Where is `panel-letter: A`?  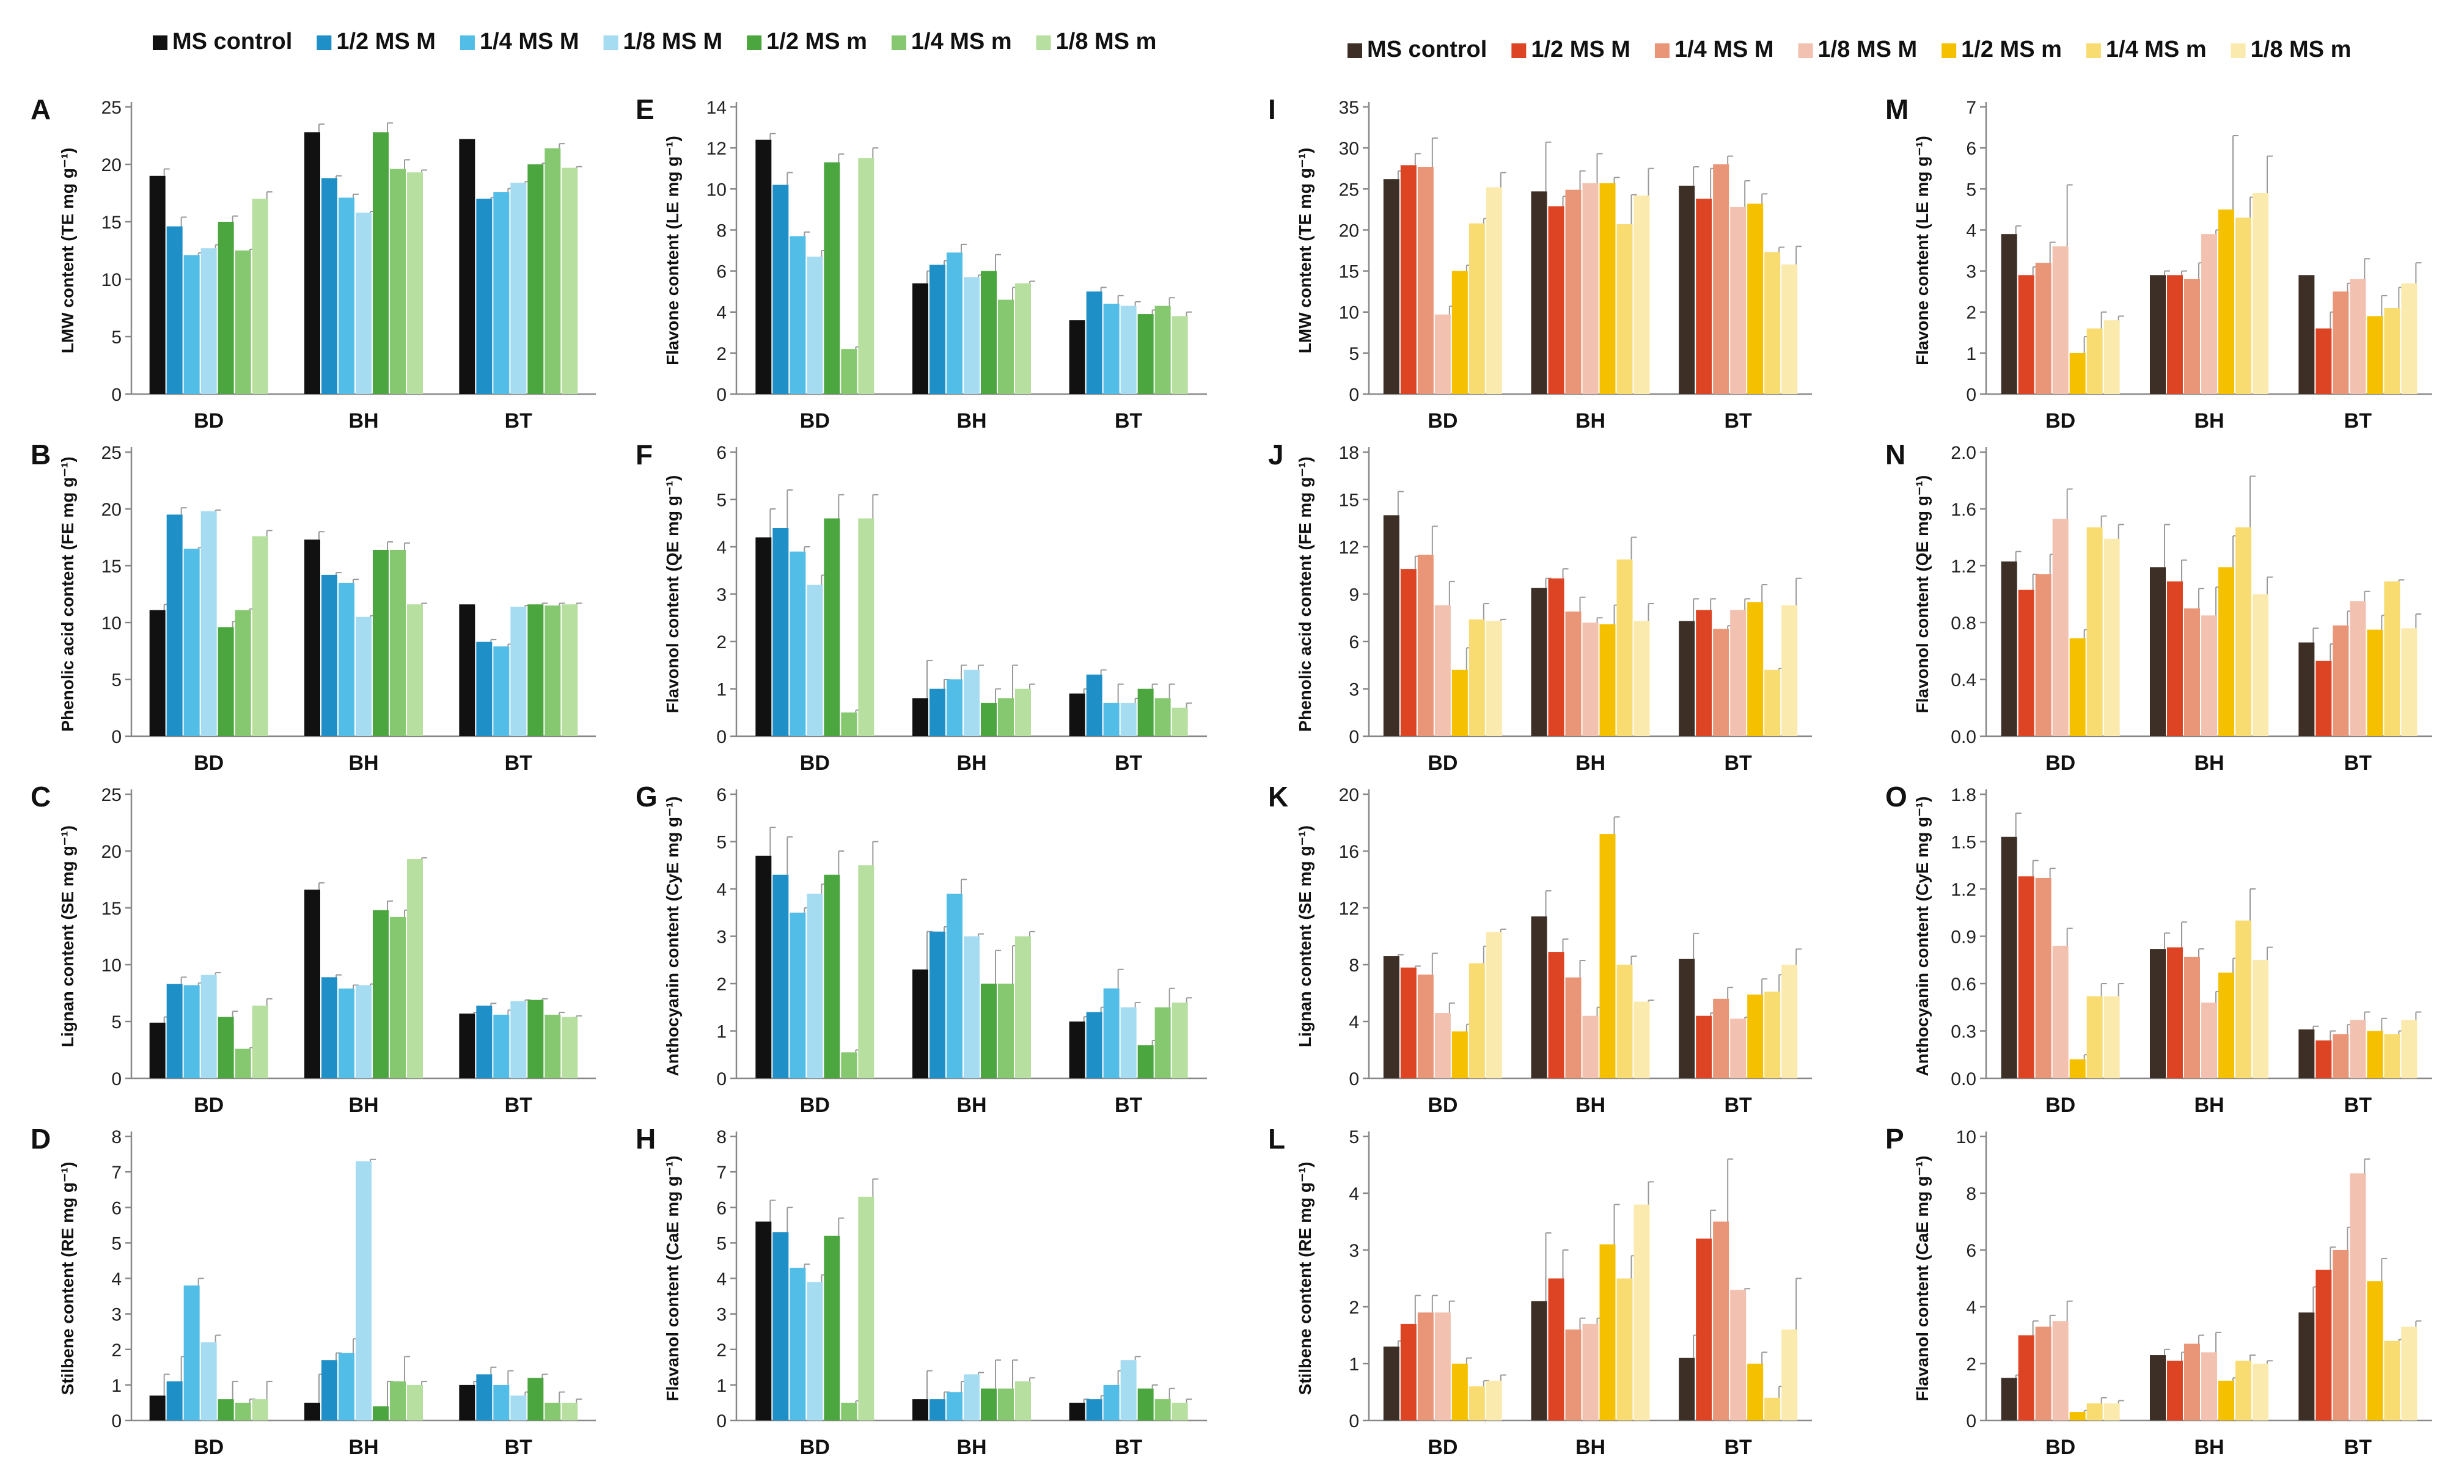 panel-letter: A is located at coordinates (41, 109).